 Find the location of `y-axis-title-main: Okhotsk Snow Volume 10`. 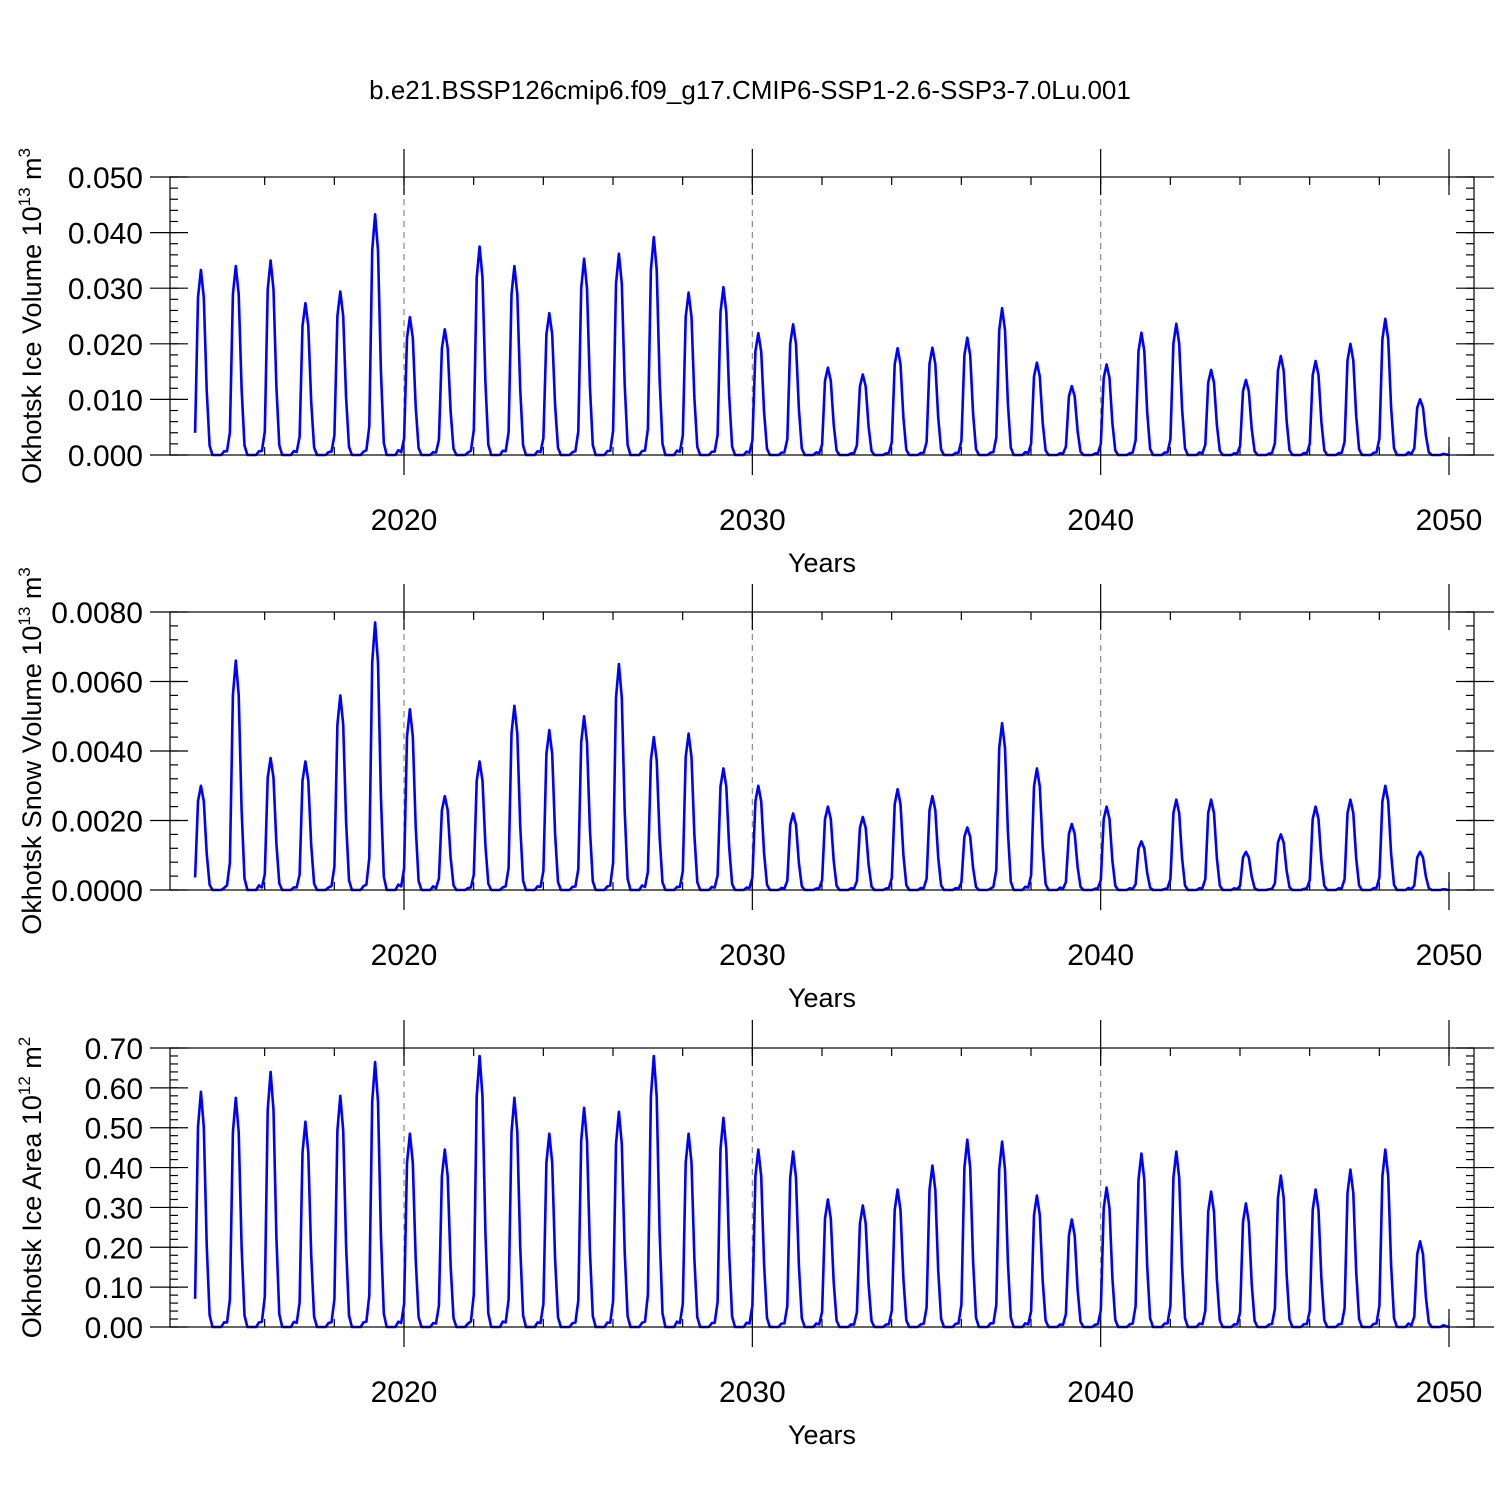

y-axis-title-main: Okhotsk Snow Volume 10 is located at coordinates (32, 780).